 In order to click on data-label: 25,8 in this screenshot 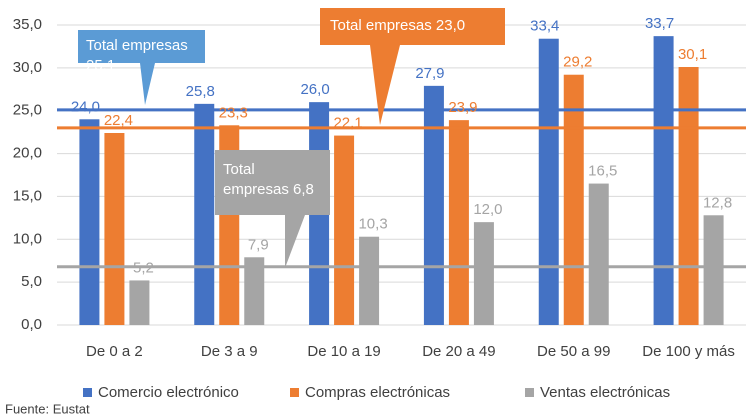, I will do `click(200, 91)`.